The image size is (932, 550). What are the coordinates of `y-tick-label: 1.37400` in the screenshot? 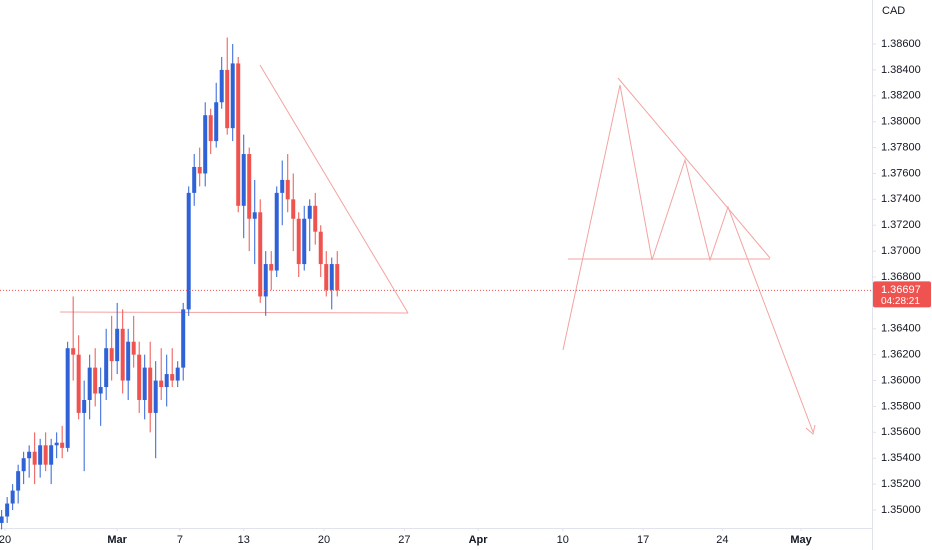 It's located at (901, 199).